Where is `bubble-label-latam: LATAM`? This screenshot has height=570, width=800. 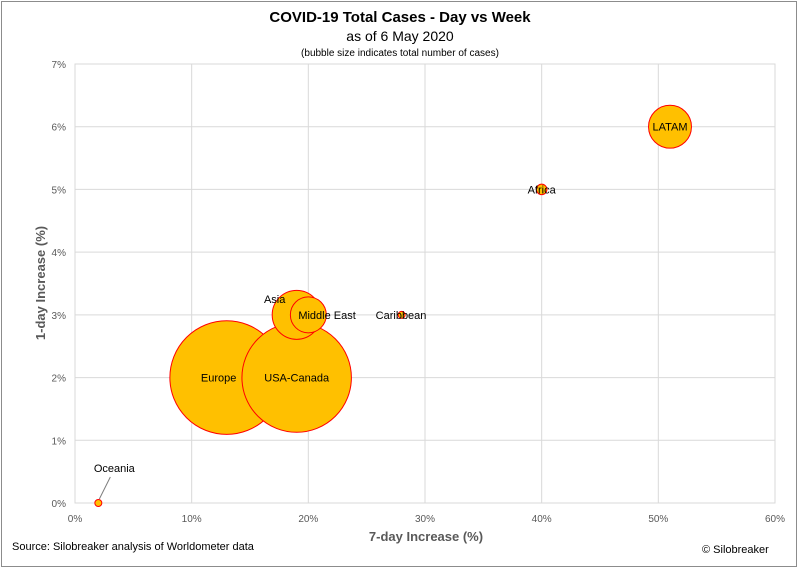
bubble-label-latam: LATAM is located at coordinates (669, 128).